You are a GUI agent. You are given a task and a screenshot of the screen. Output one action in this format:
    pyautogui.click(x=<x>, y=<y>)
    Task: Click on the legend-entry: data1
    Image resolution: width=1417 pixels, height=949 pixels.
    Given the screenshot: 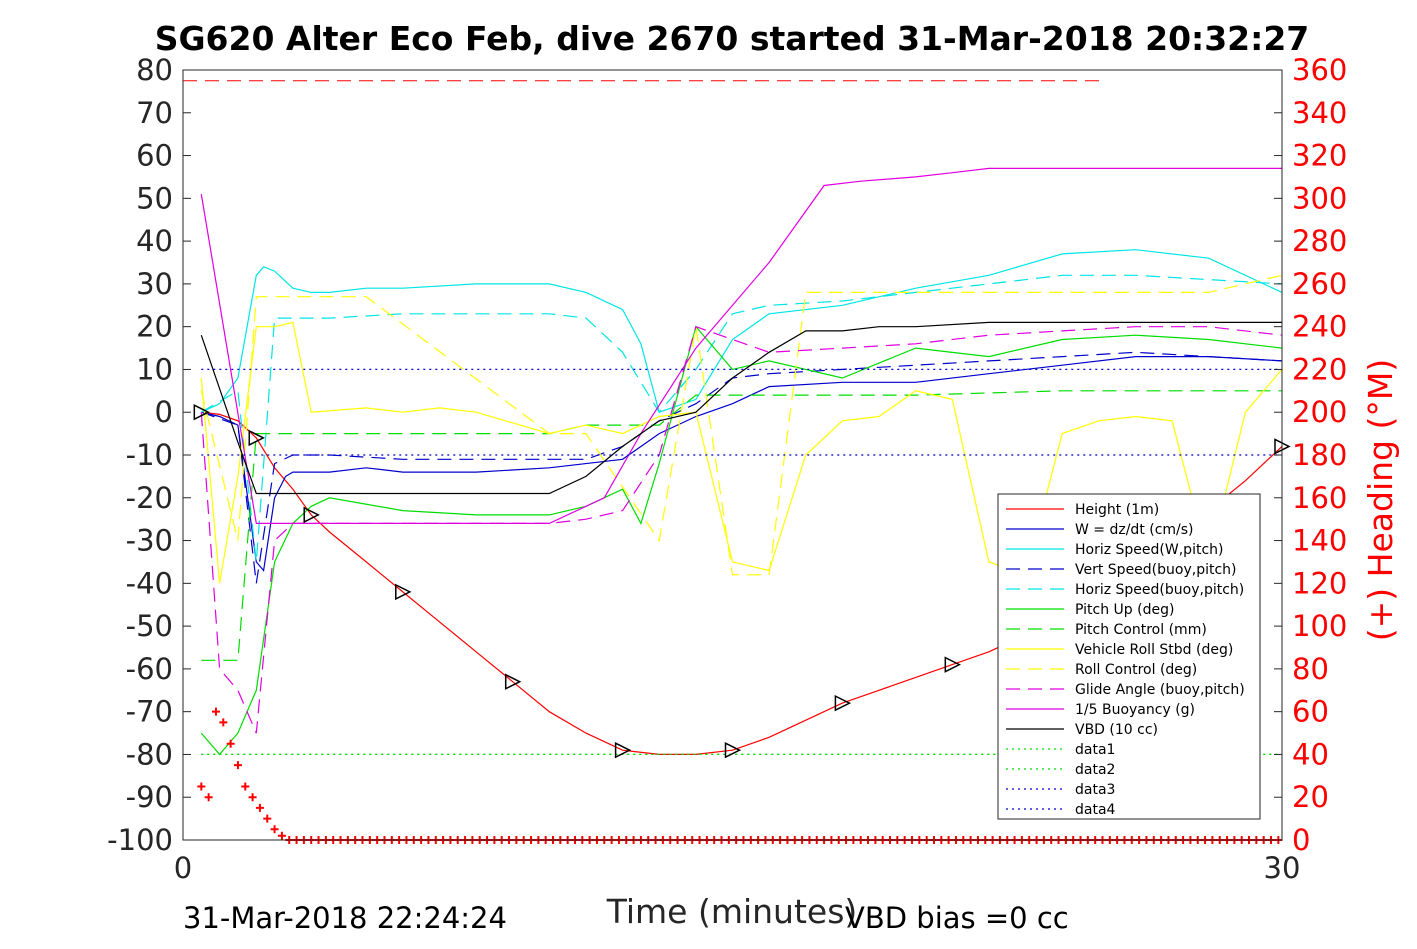 What is the action you would take?
    pyautogui.click(x=1095, y=750)
    